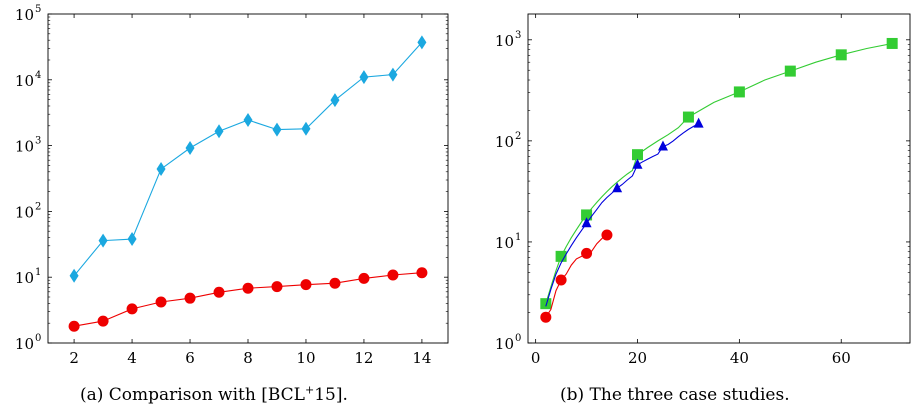 This screenshot has width=920, height=413. I want to click on caption-b-text: (b) The three case studies., so click(675, 394).